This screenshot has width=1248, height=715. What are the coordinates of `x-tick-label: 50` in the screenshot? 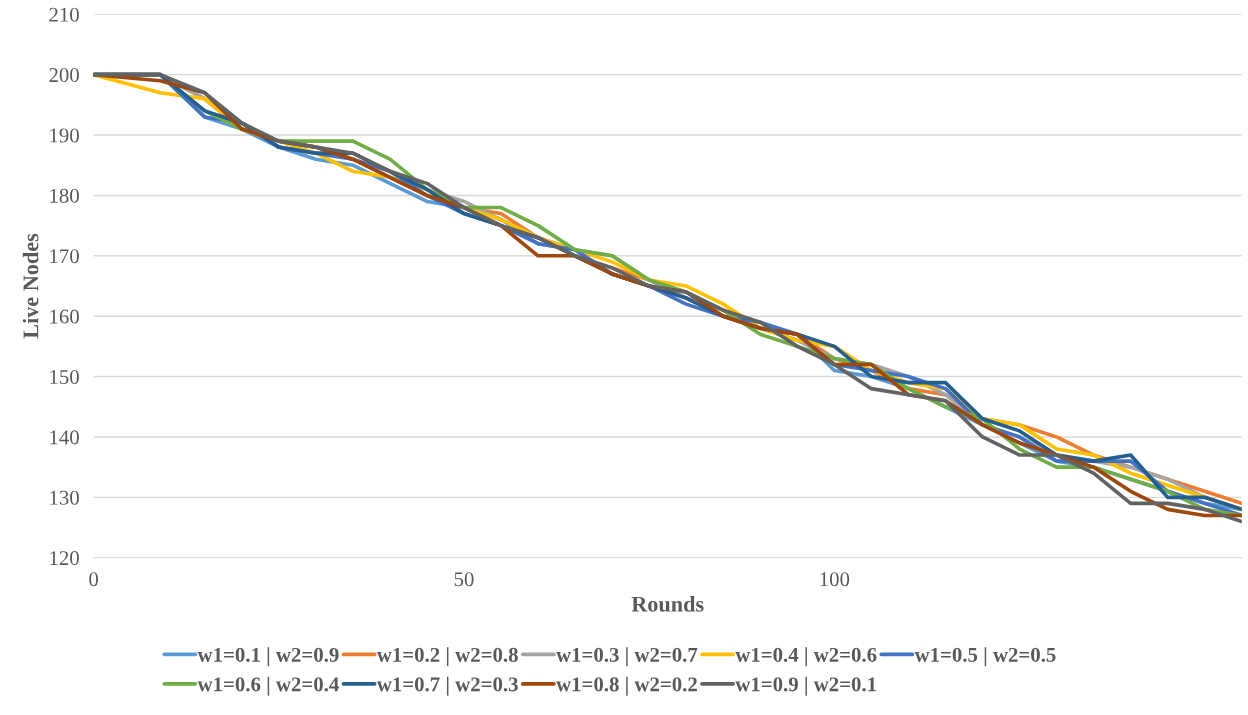 It's located at (464, 579).